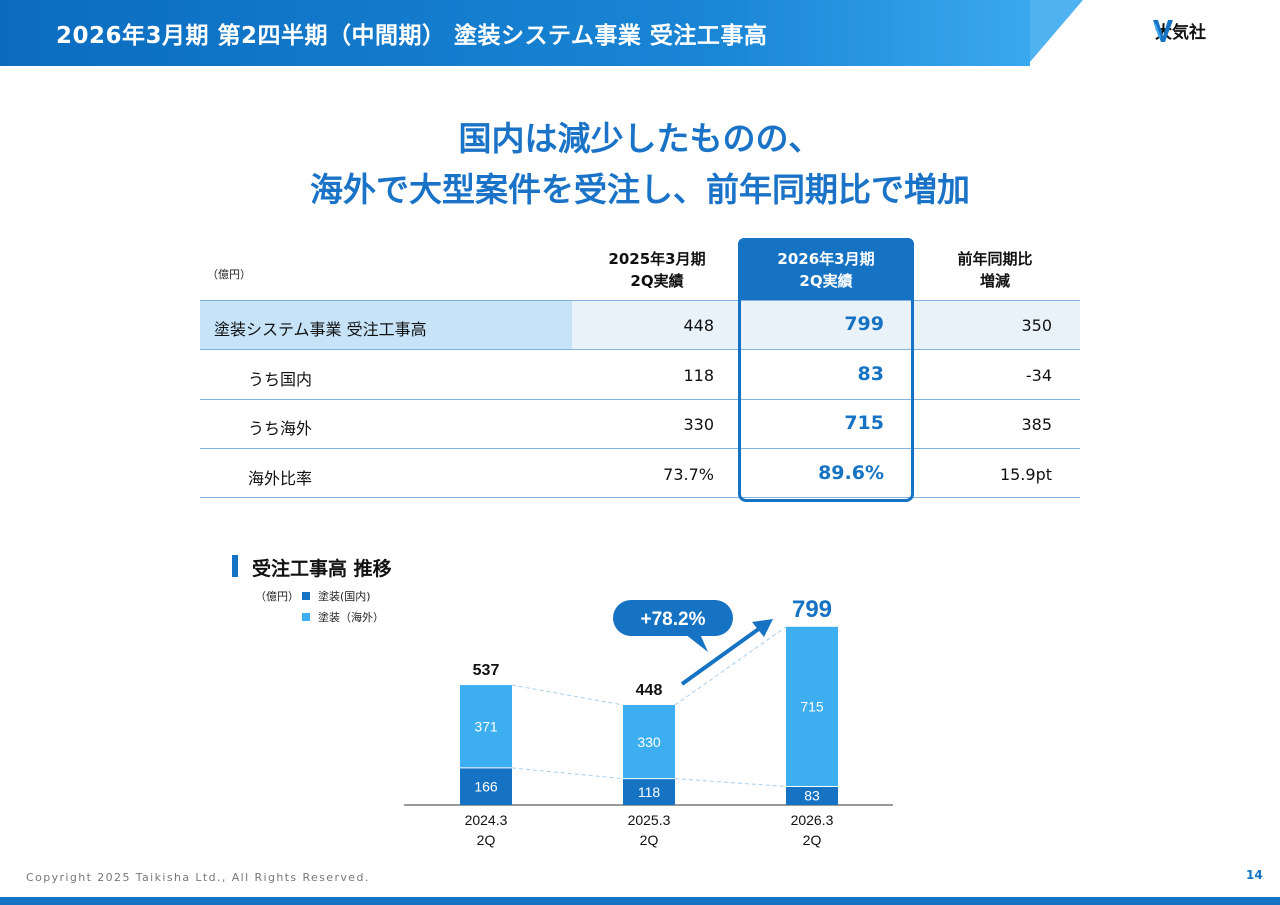  Describe the element at coordinates (649, 690) in the screenshot. I see `data-label-total: 448` at that location.